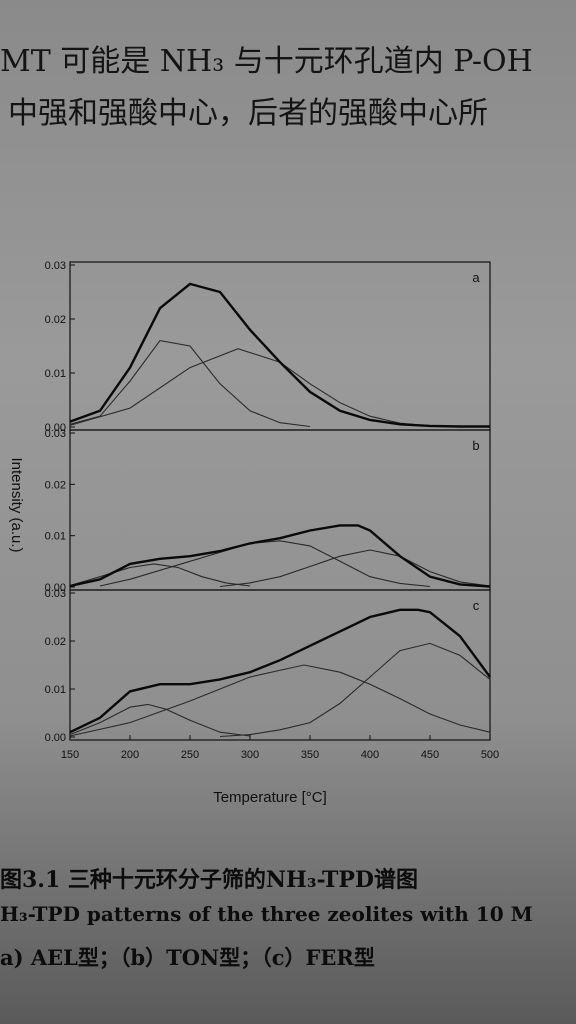 The width and height of the screenshot is (576, 1024). Describe the element at coordinates (248, 113) in the screenshot. I see `body-text-line-2: 中强和强酸中心，后者的强酸中心所` at that location.